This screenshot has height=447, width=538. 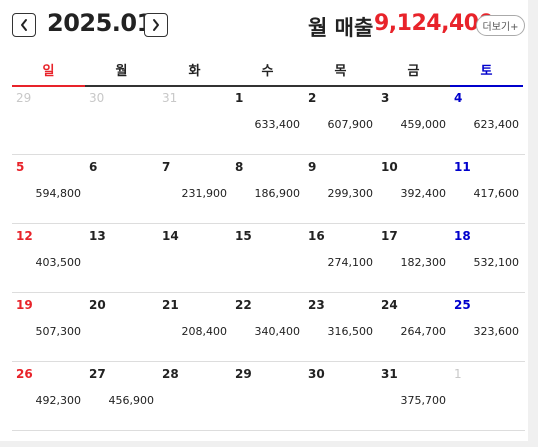 I want to click on calendar-day-cell-fri: 31 375,700, so click(x=413, y=396).